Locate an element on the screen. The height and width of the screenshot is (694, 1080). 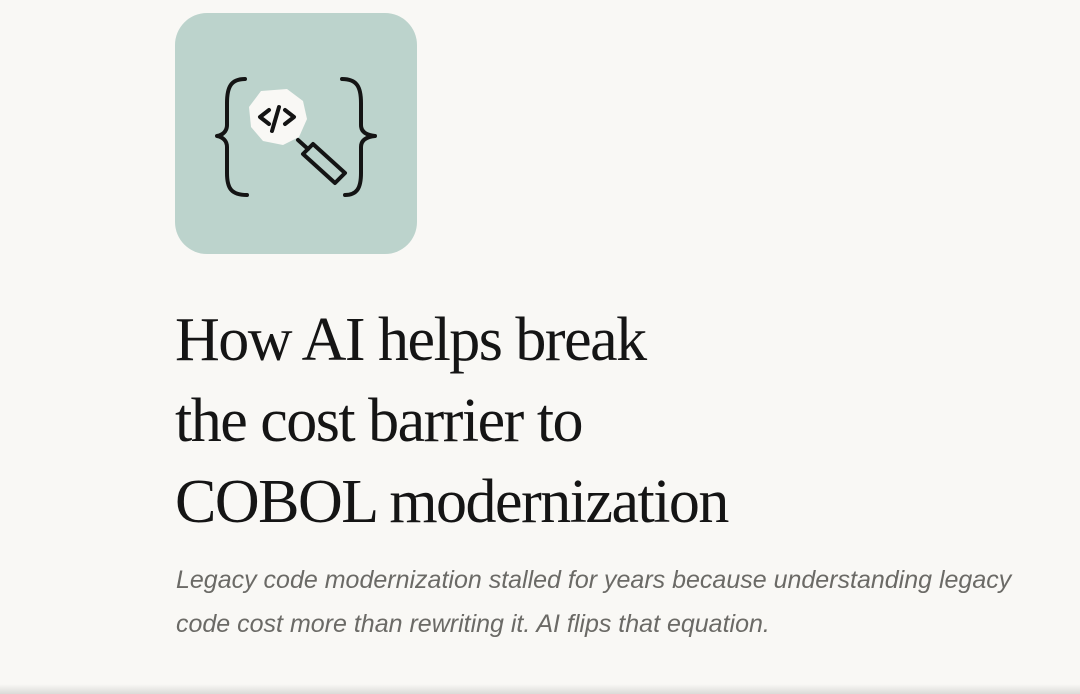
article-icon-tile is located at coordinates (296, 133).